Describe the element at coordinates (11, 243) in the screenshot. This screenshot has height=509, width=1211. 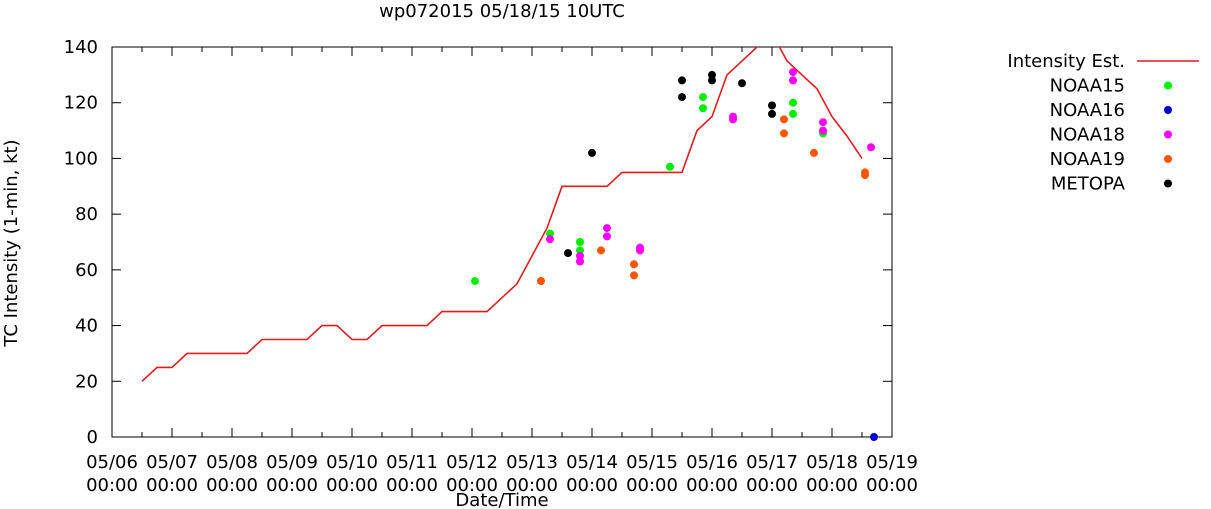
I see `y-axis-label: TC Intensity (1-min, kt)` at that location.